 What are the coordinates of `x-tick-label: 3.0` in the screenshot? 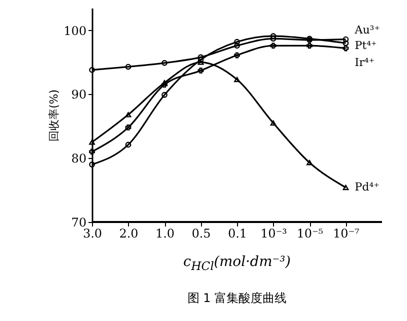 It's located at (92, 233).